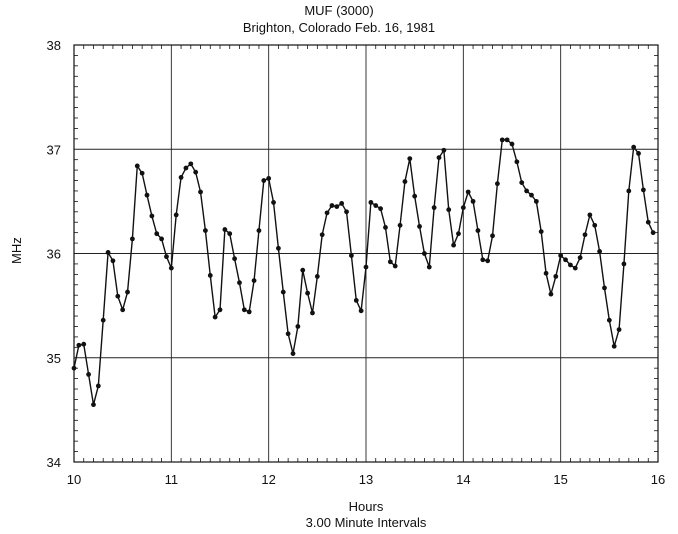  What do you see at coordinates (16, 250) in the screenshot?
I see `y-axis-label: MHz` at bounding box center [16, 250].